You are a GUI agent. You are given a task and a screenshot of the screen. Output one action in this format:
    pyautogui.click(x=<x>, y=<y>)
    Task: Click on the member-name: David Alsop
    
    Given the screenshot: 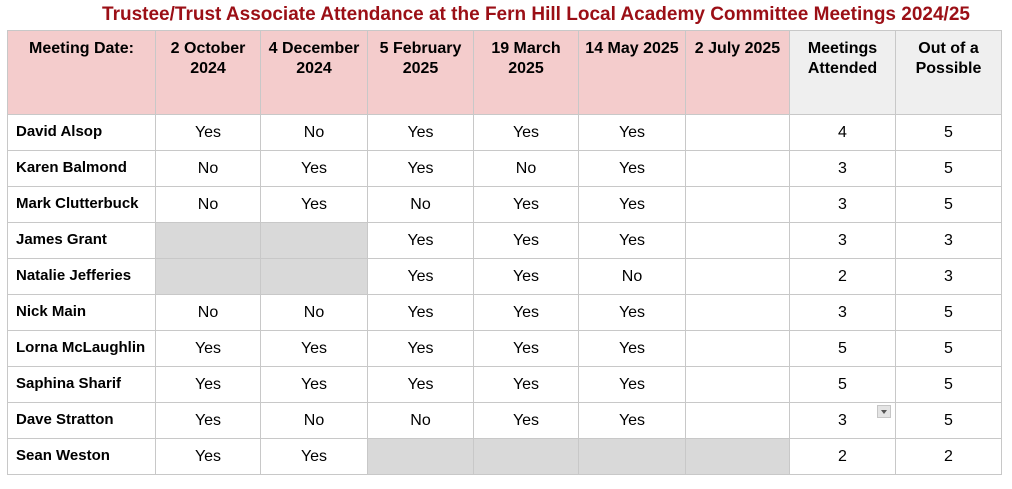 What is the action you would take?
    pyautogui.click(x=81, y=132)
    